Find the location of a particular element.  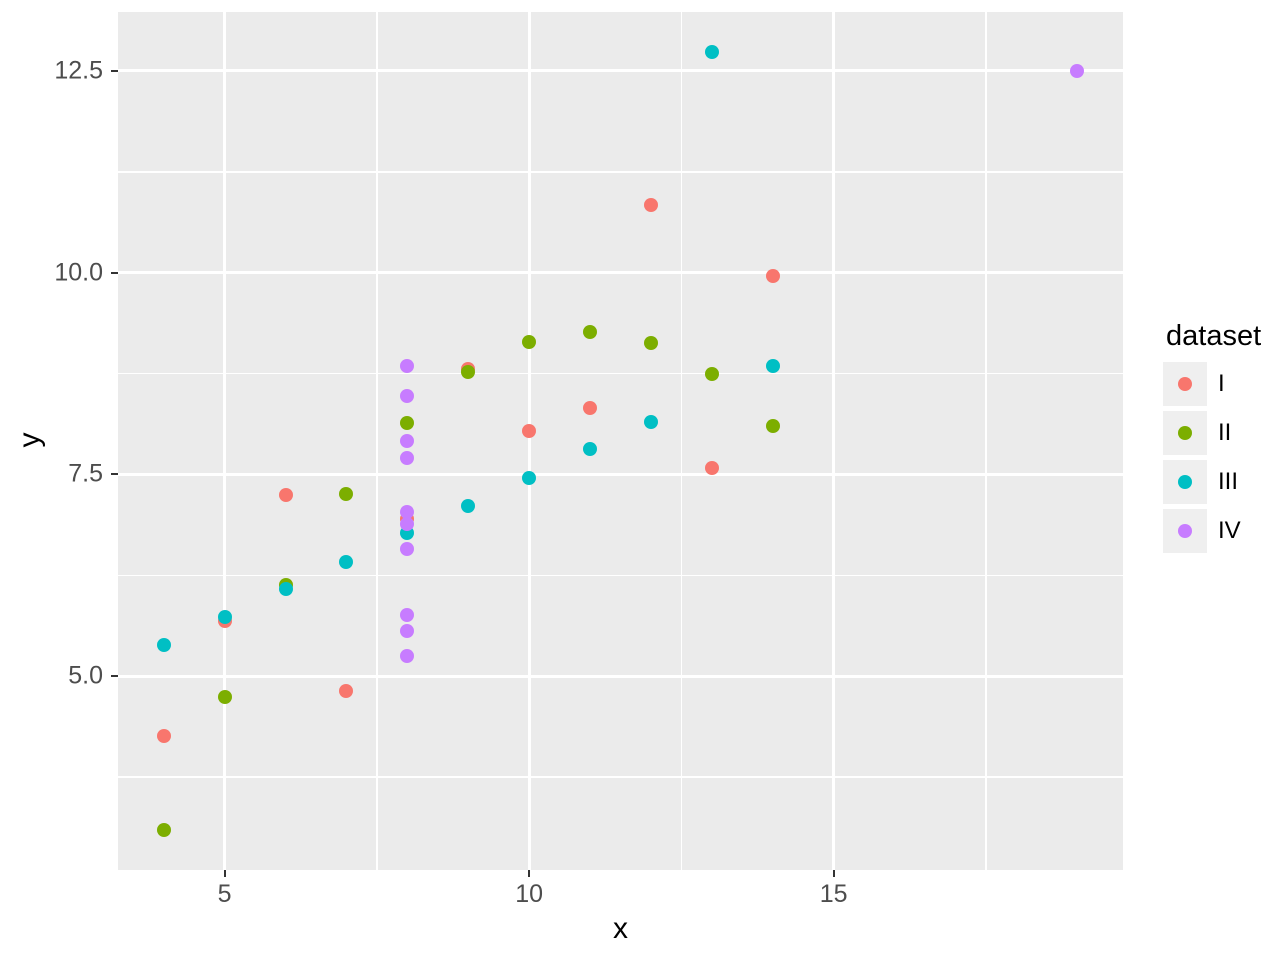

legend-entry-III: III is located at coordinates (1212, 481).